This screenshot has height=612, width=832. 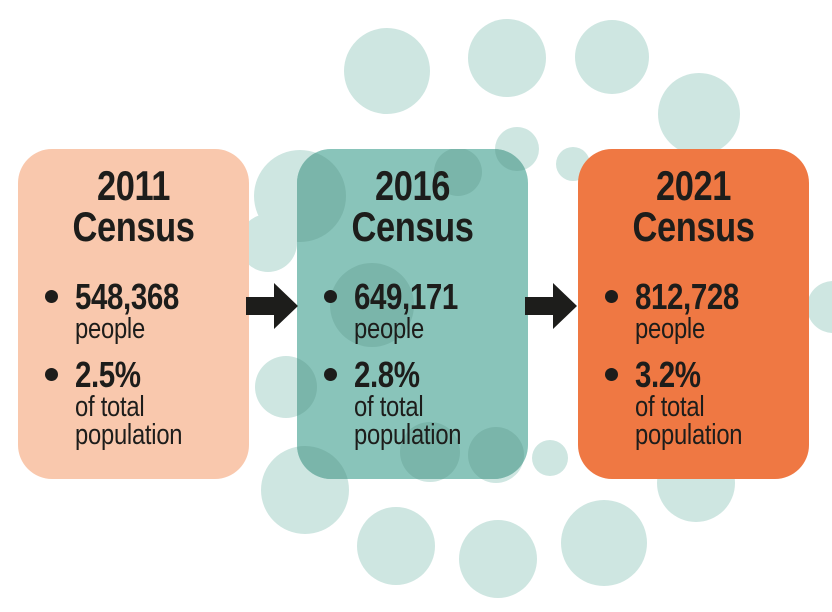 I want to click on stat-value: 548,368, so click(x=127, y=296).